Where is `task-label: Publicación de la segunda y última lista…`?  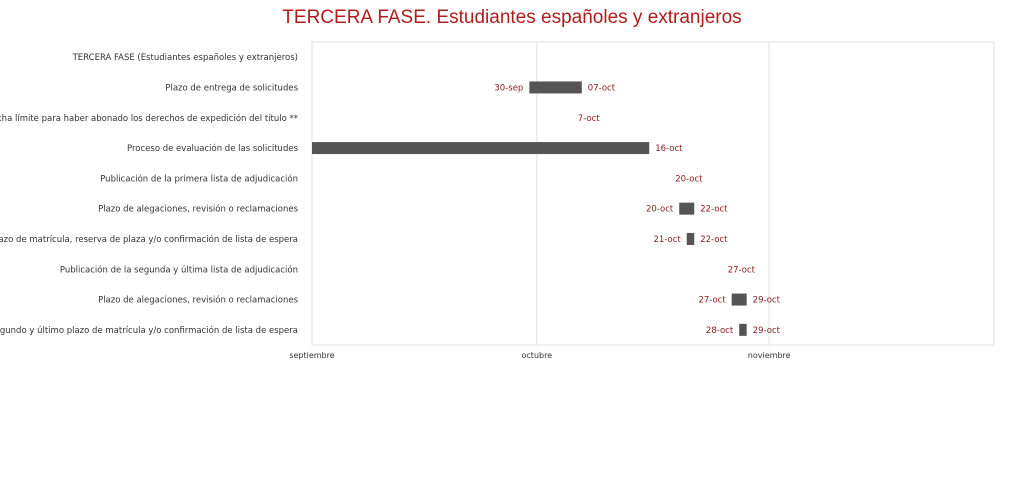
task-label: Publicación de la segunda y última lista… is located at coordinates (179, 269).